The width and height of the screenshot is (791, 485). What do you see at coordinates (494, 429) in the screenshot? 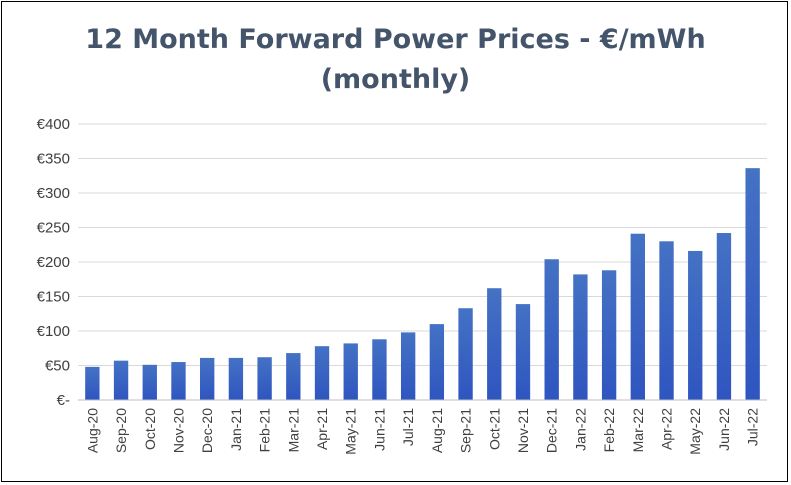
I see `x-tick-label: Oct-21` at bounding box center [494, 429].